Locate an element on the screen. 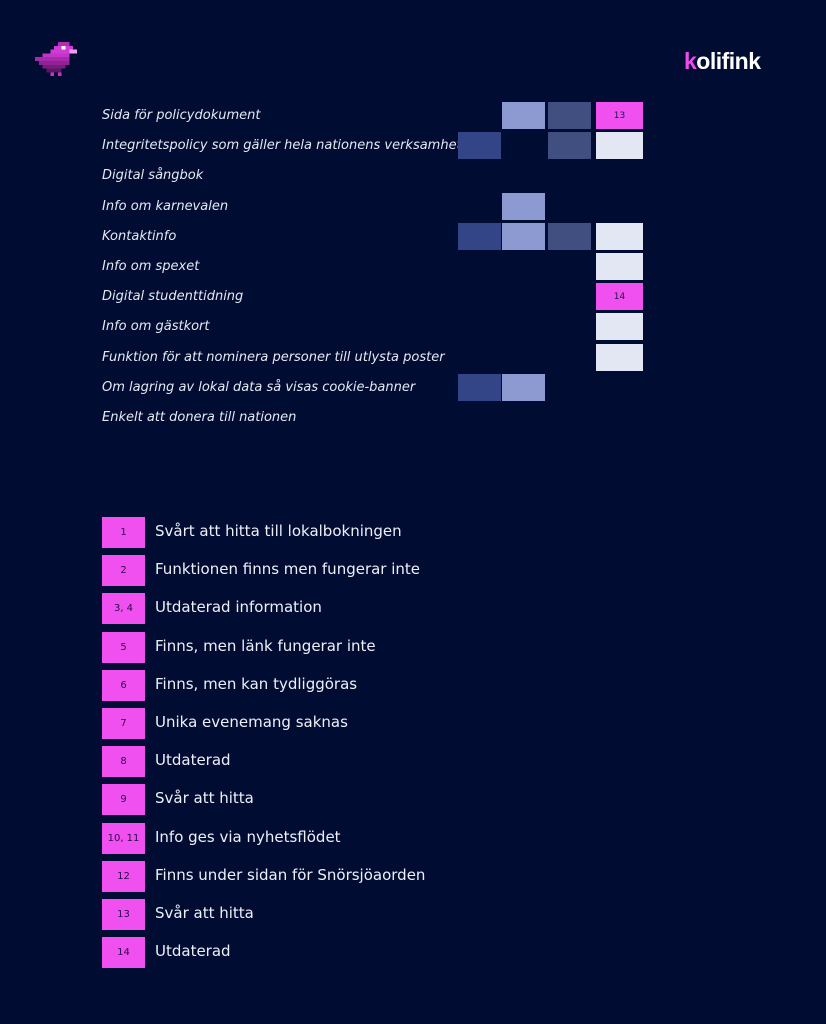 The height and width of the screenshot is (1024, 826). note-badge: 6 is located at coordinates (123, 685).